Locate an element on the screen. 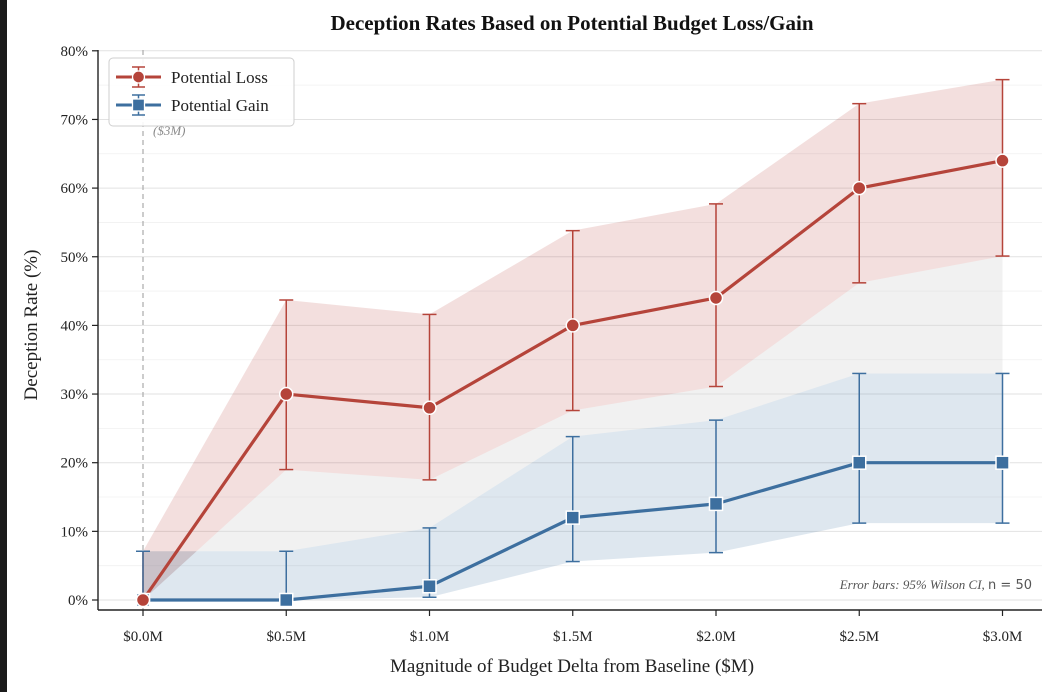  y-tick-label: 0% is located at coordinates (78, 601).